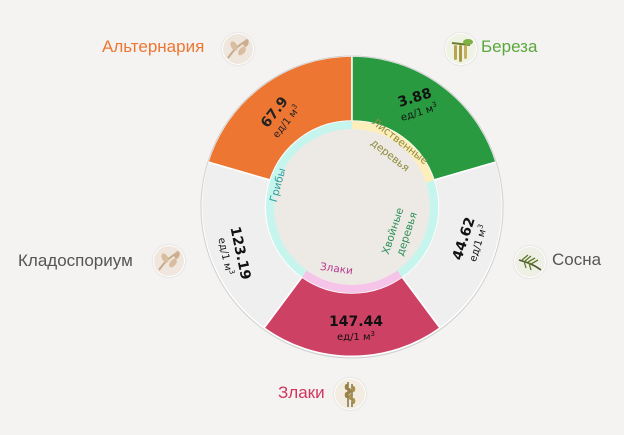 This screenshot has width=624, height=435. I want to click on group-label-zlaki: Злаки, so click(336, 269).